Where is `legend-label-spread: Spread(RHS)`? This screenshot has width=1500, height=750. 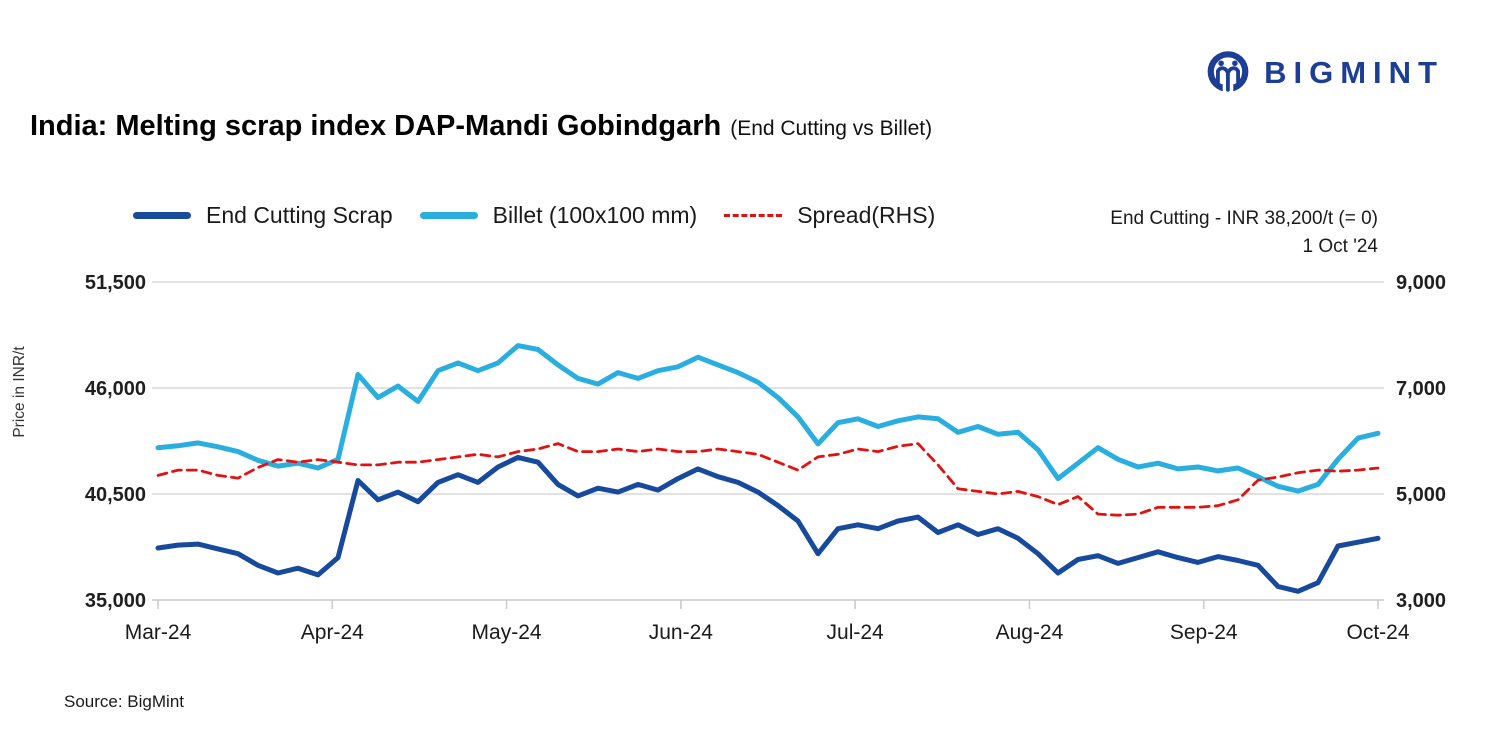
legend-label-spread: Spread(RHS) is located at coordinates (866, 215).